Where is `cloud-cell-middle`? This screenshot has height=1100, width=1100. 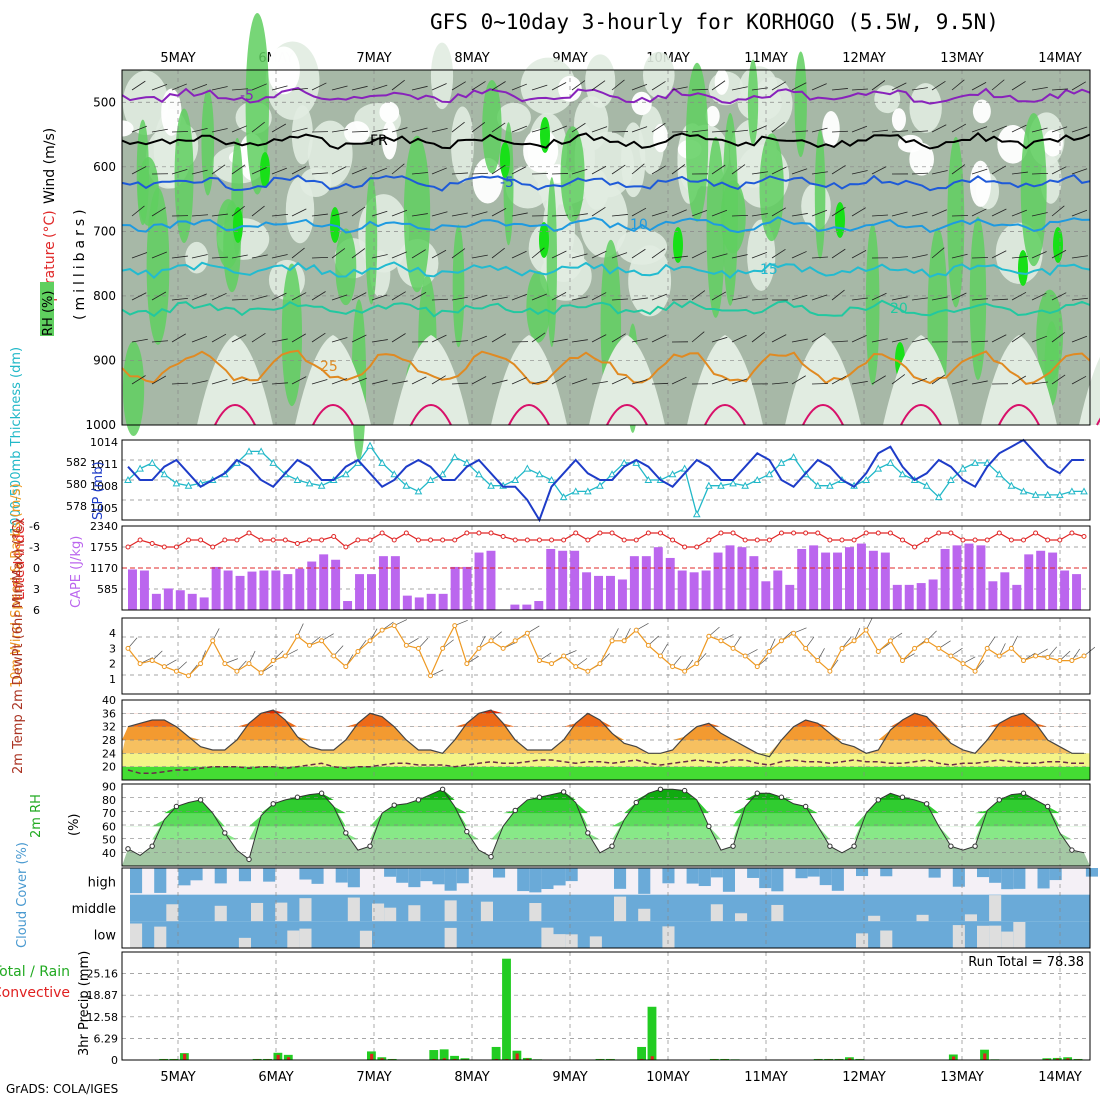
cloud-cell-middle is located at coordinates (378, 912).